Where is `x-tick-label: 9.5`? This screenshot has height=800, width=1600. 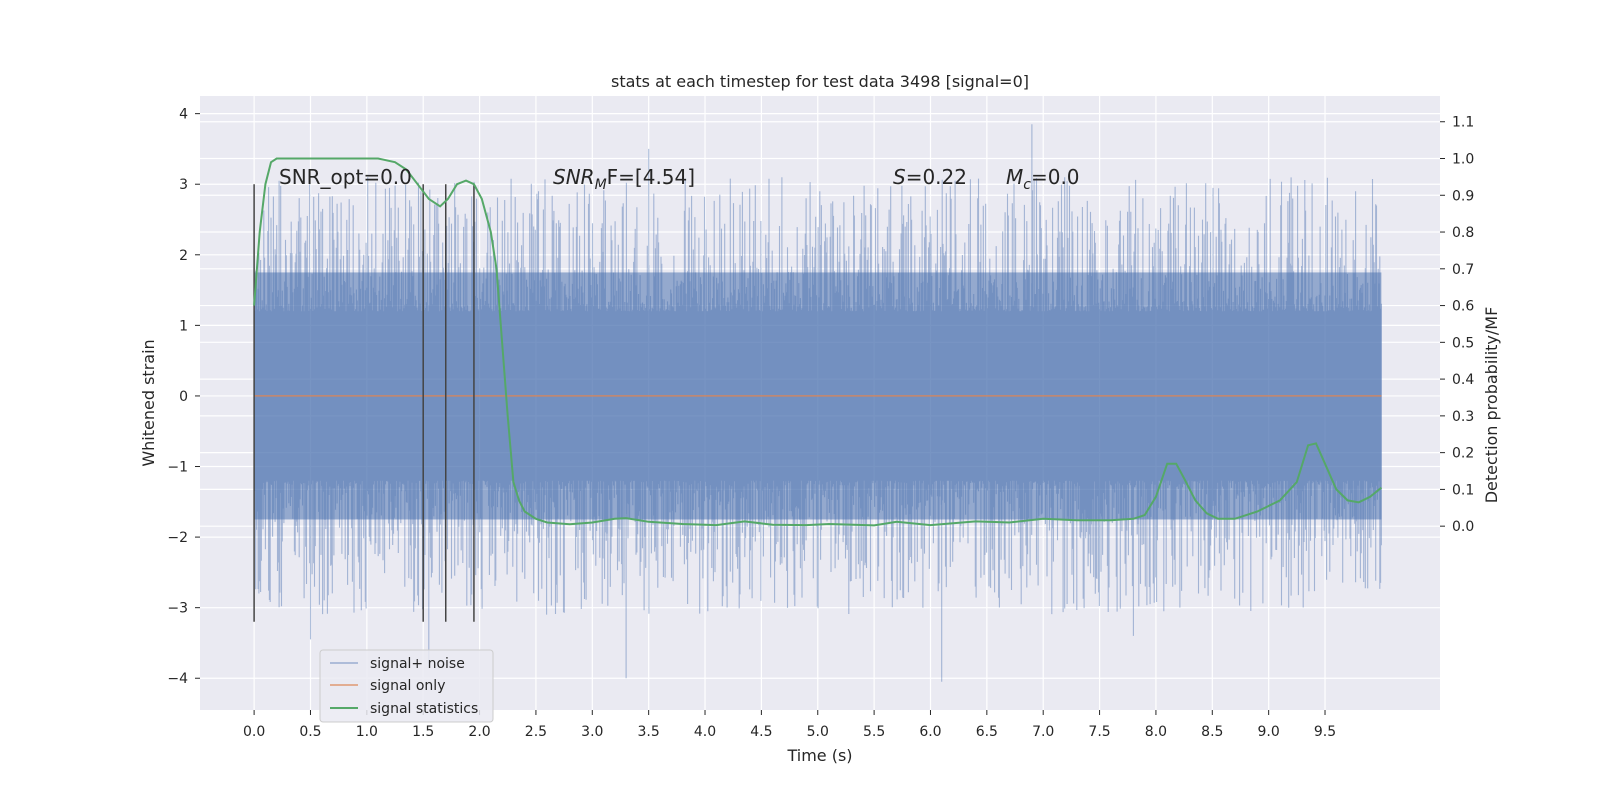
x-tick-label: 9.5 is located at coordinates (1325, 732).